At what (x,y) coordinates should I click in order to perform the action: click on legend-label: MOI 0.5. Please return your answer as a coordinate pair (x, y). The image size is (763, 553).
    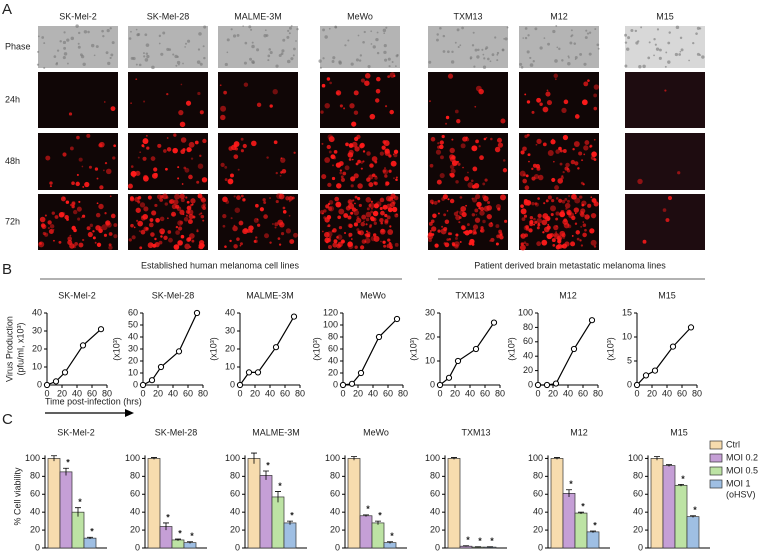
    Looking at the image, I should click on (742, 470).